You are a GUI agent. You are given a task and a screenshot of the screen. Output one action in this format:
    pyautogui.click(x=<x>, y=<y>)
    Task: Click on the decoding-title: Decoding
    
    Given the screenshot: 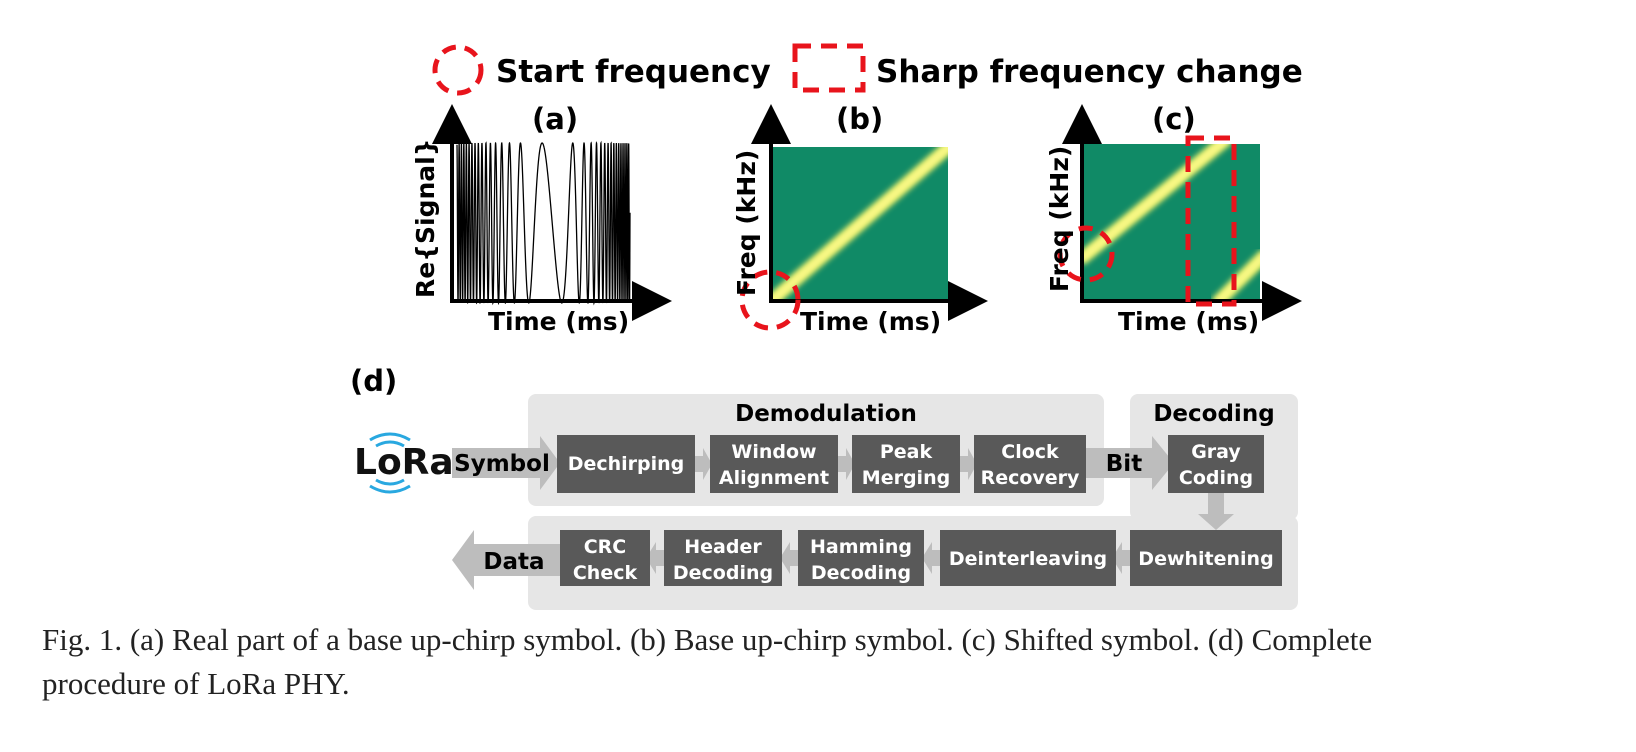 What is the action you would take?
    pyautogui.click(x=1213, y=414)
    